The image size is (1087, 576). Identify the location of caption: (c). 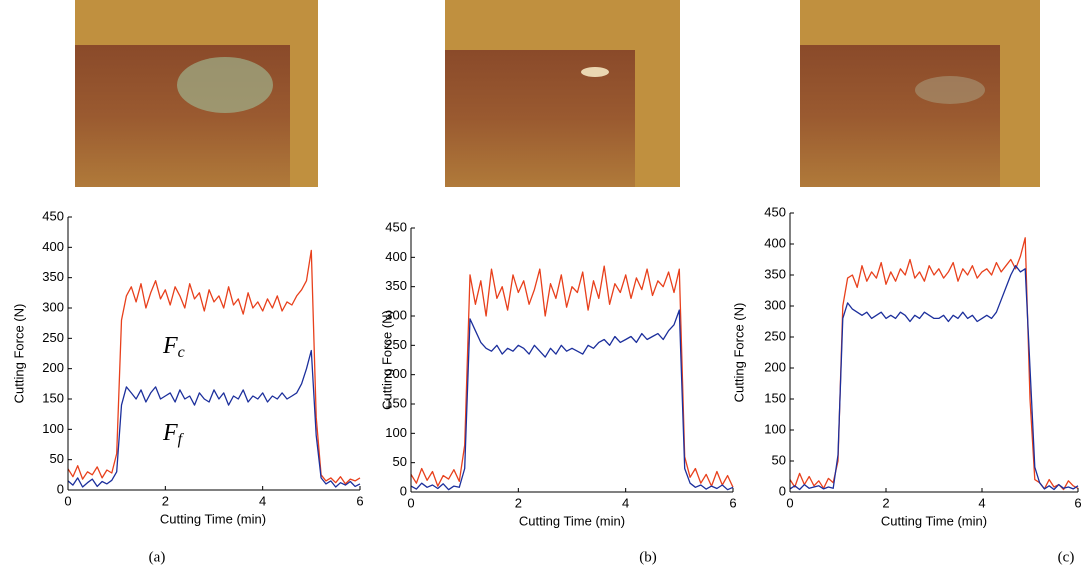
(1066, 557).